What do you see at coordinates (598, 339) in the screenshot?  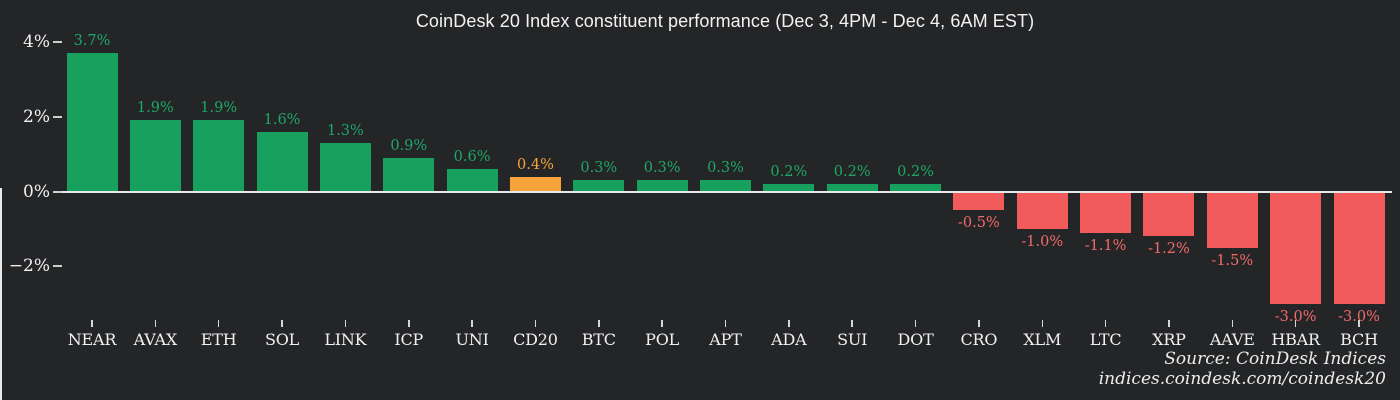 I see `x-tick-label-btc: BTC` at bounding box center [598, 339].